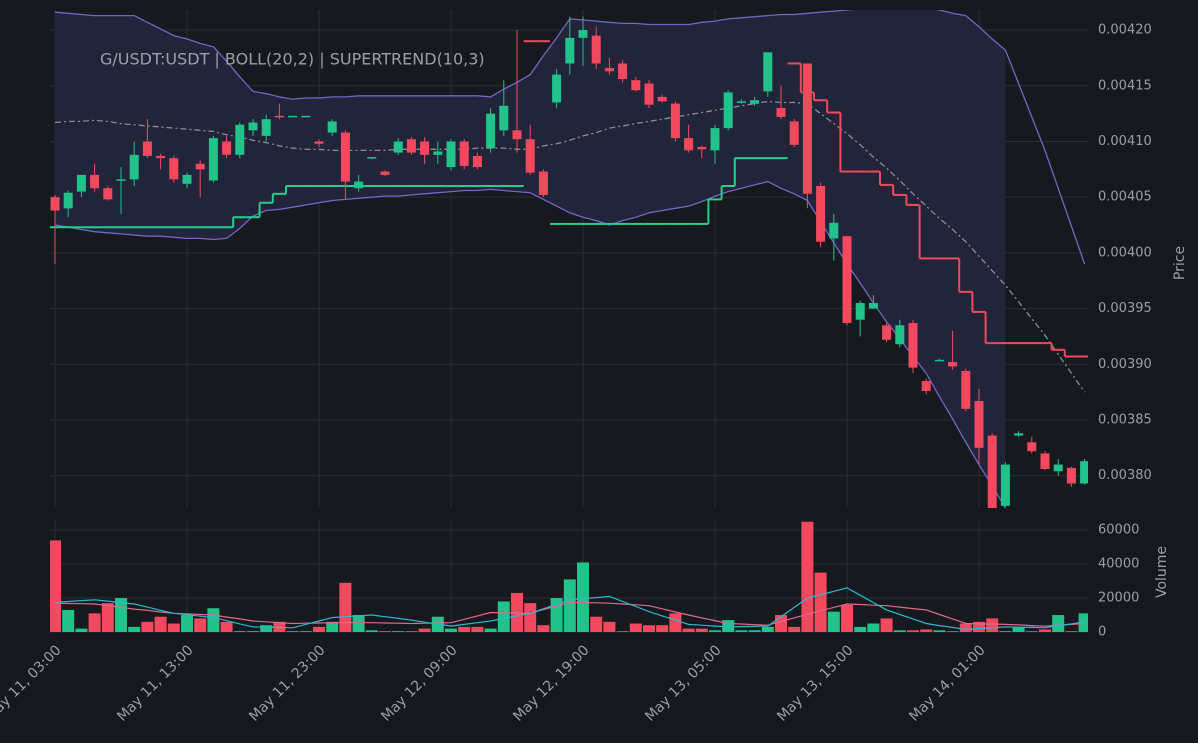 The image size is (1198, 743). Describe the element at coordinates (1118, 564) in the screenshot. I see `y-tick-label: 40000` at that location.